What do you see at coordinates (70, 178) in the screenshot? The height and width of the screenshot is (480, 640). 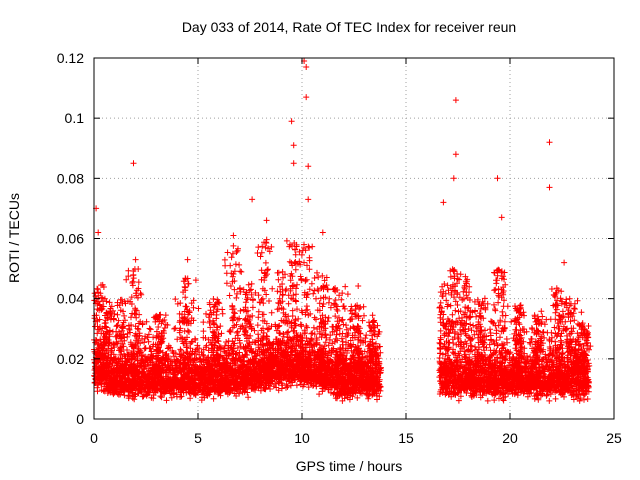 I see `y-tick-label: 0.08` at bounding box center [70, 178].